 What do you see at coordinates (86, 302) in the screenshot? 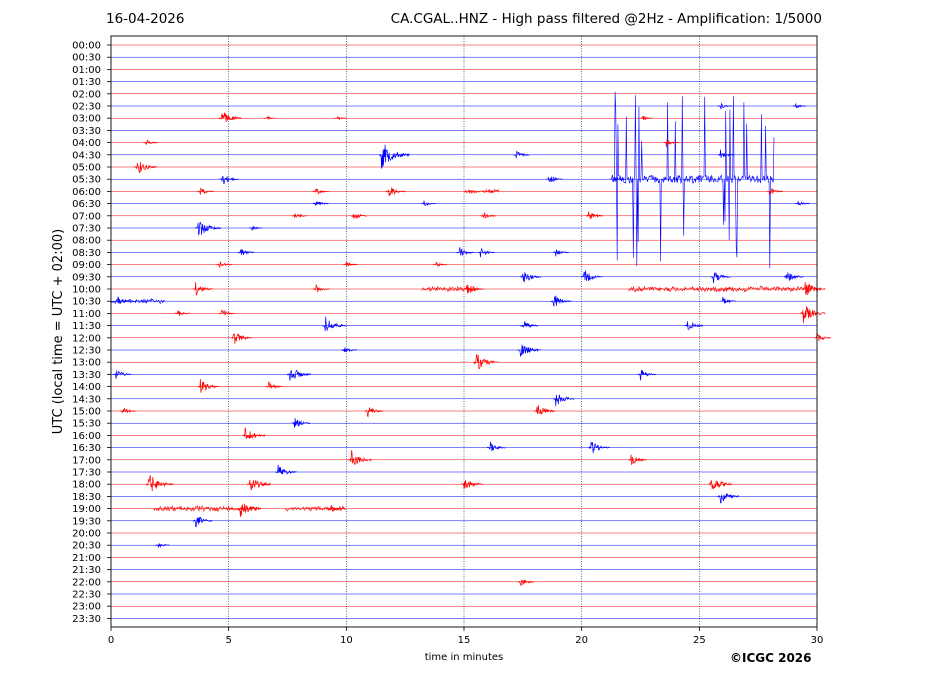
I see `row-time-label: 10:30` at bounding box center [86, 302].